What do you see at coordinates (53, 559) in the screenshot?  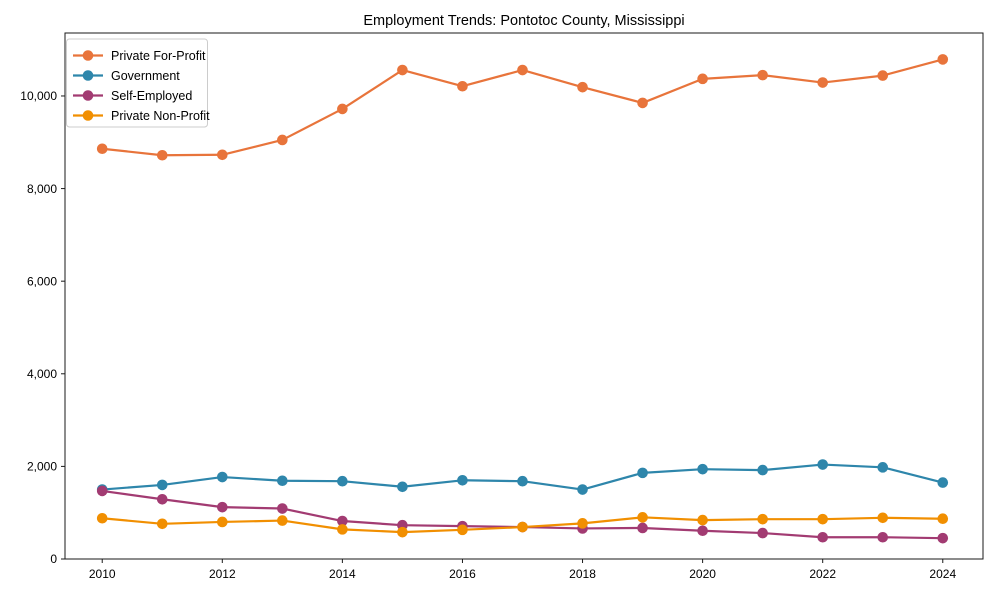 I see `y-tick-label: 0` at bounding box center [53, 559].